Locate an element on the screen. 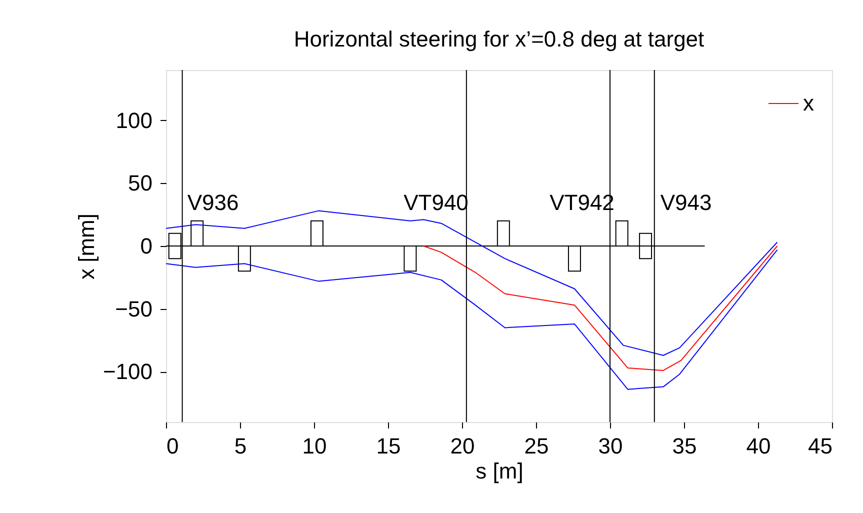 This screenshot has height=513, width=863. x-tick-label: 35 is located at coordinates (684, 446).